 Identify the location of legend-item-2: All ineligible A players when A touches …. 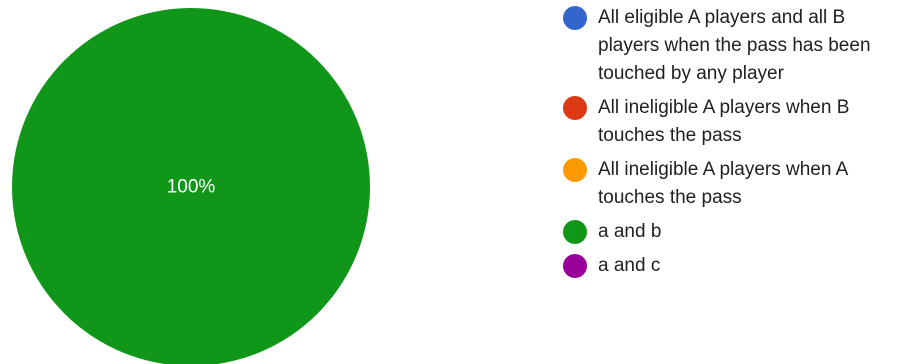
(738, 184).